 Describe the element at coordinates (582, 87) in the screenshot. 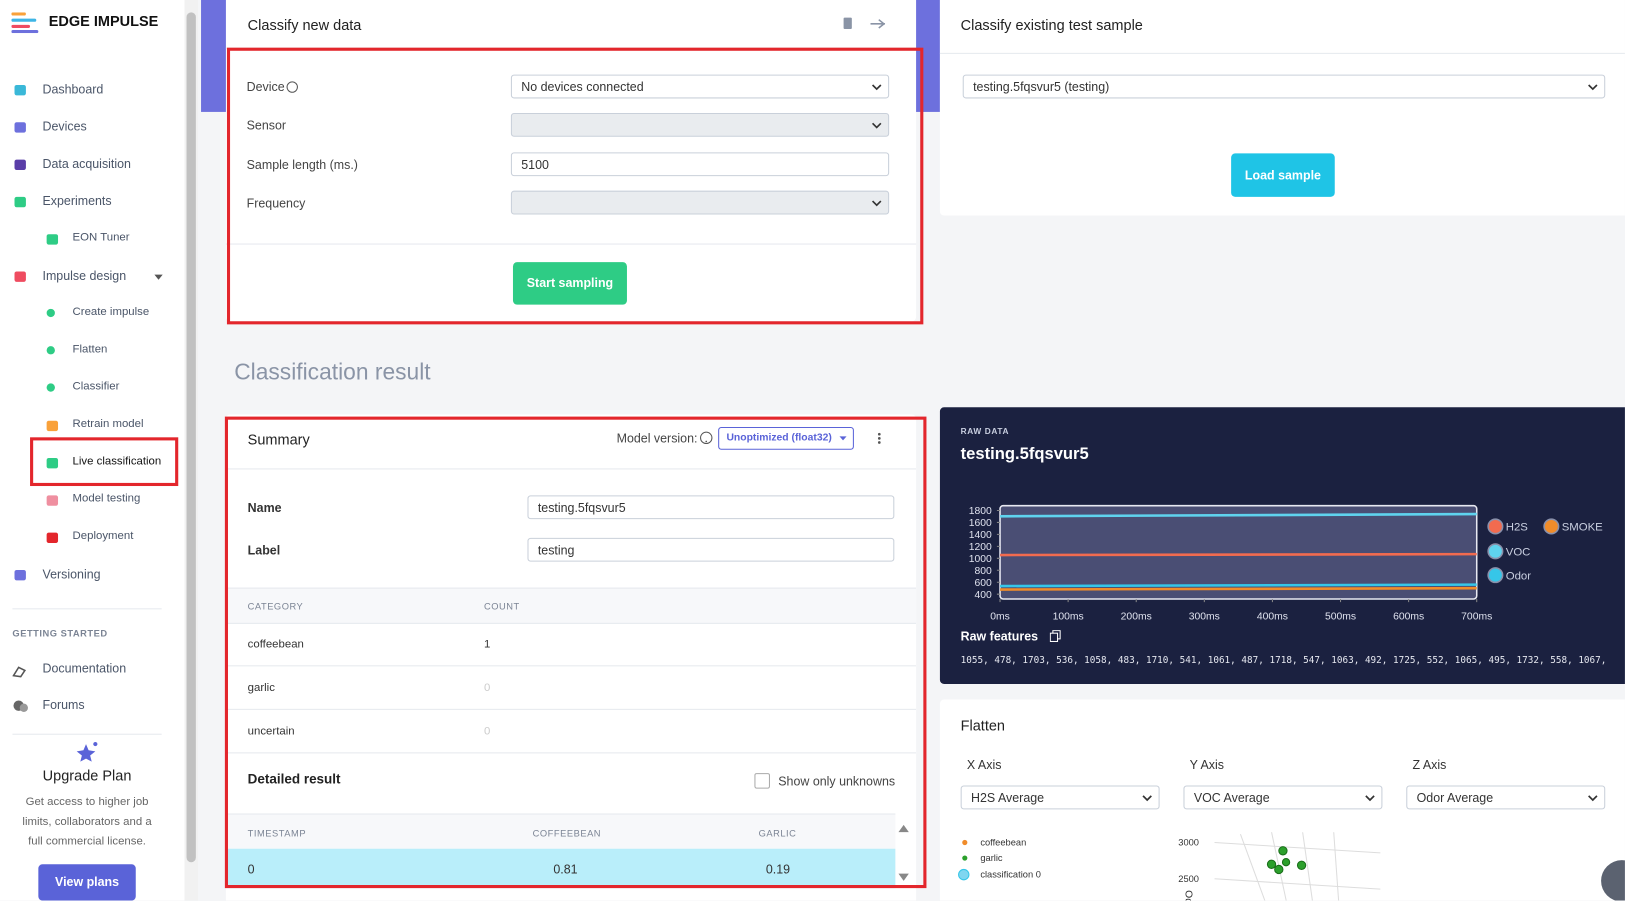

I see `field-value: No devices connected` at that location.